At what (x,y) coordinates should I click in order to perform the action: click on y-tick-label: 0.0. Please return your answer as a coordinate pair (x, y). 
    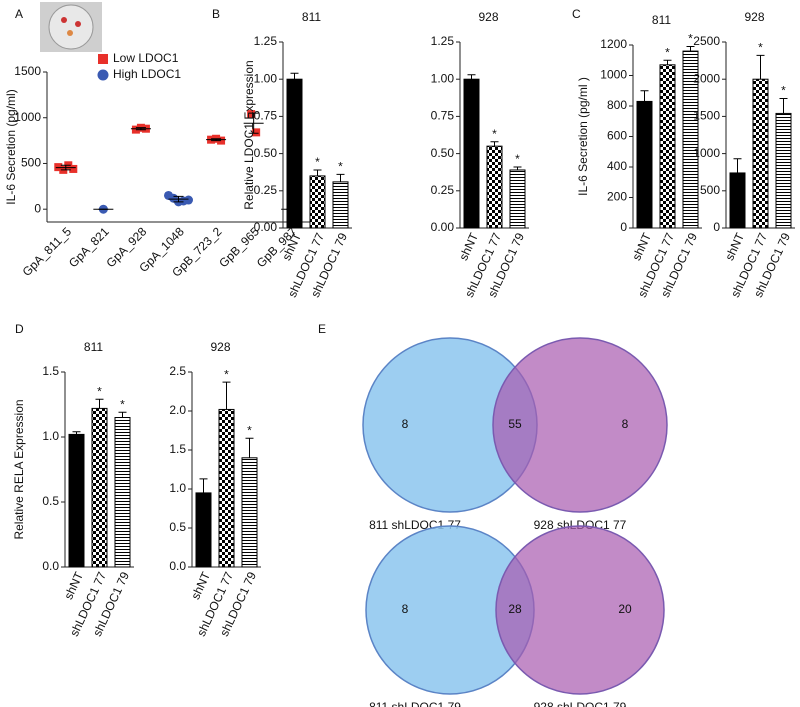
    Looking at the image, I should click on (50, 566).